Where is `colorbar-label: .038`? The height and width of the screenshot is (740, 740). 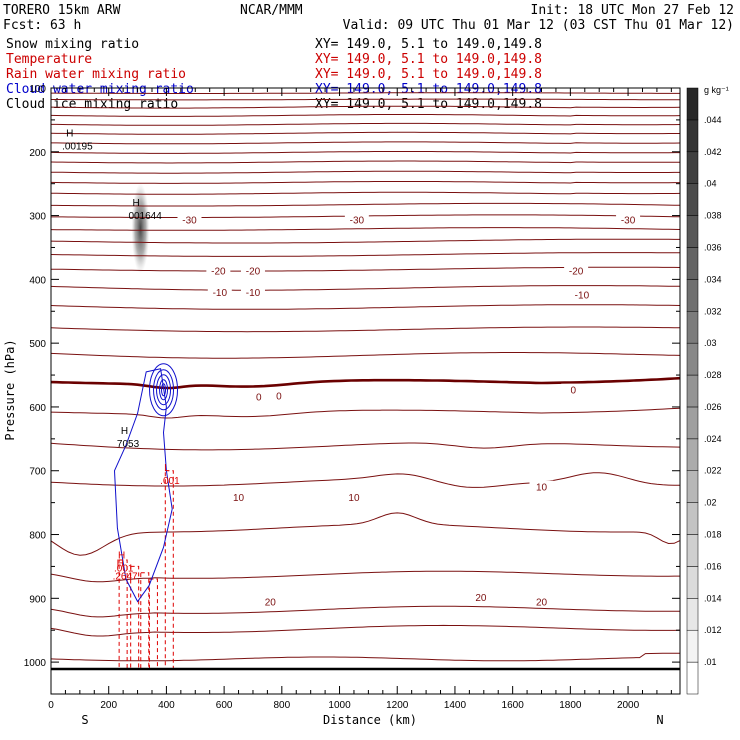
colorbar-label: .038 is located at coordinates (713, 216).